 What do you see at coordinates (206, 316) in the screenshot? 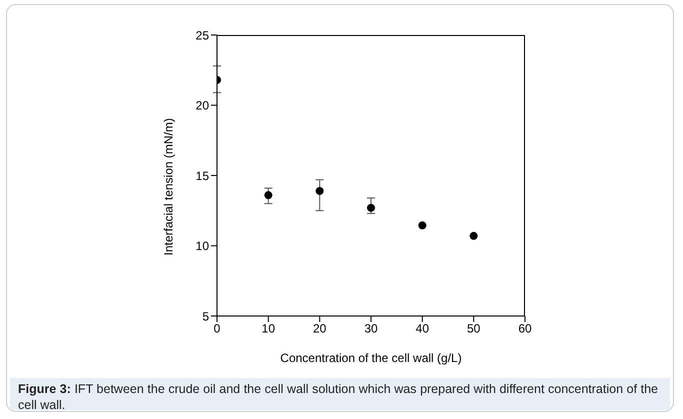
I see `y-tick-label: 5` at bounding box center [206, 316].